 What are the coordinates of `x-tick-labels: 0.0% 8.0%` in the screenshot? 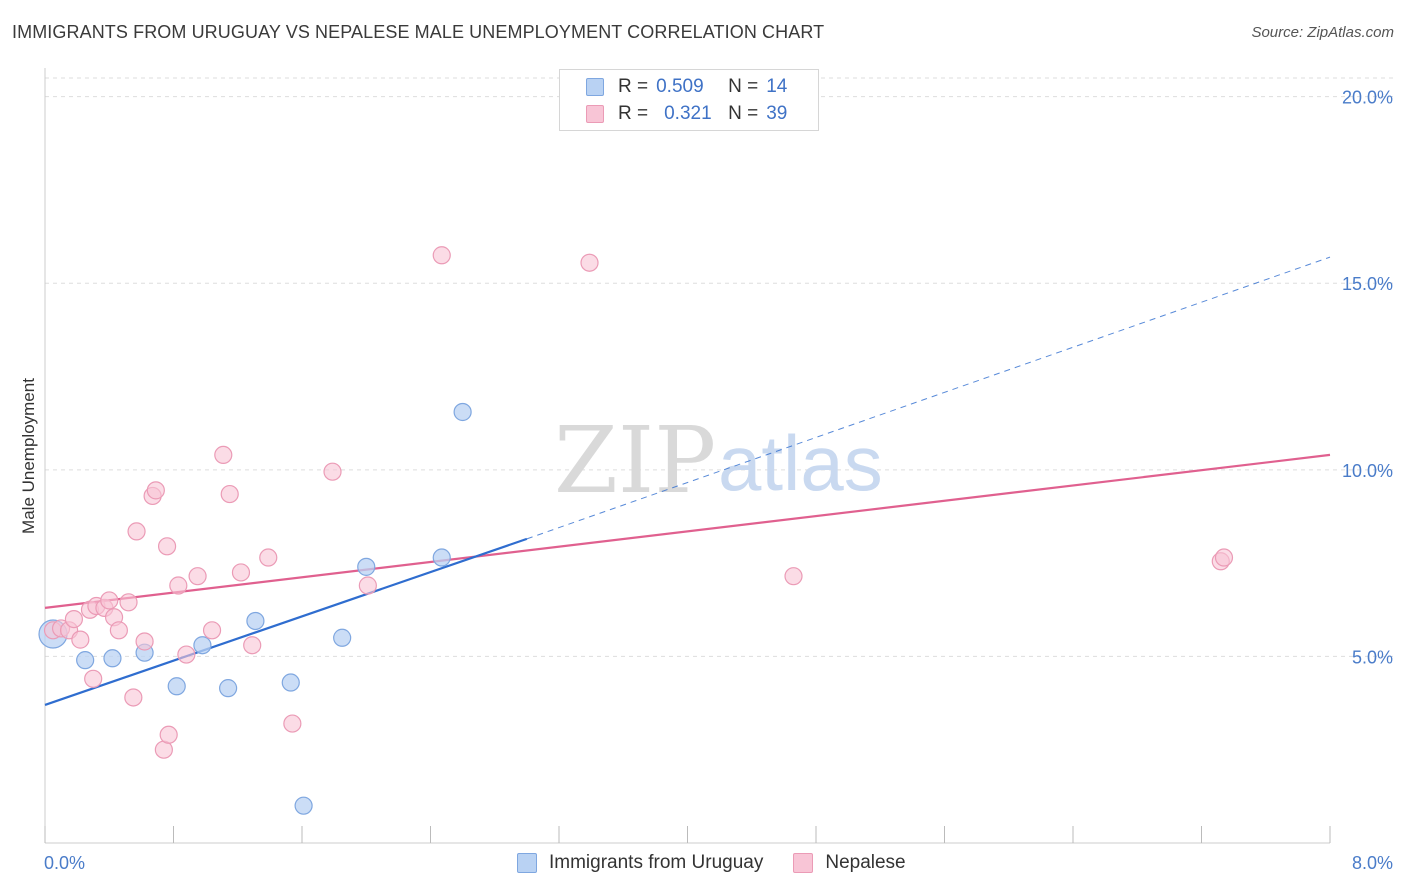 It's located at (718, 863).